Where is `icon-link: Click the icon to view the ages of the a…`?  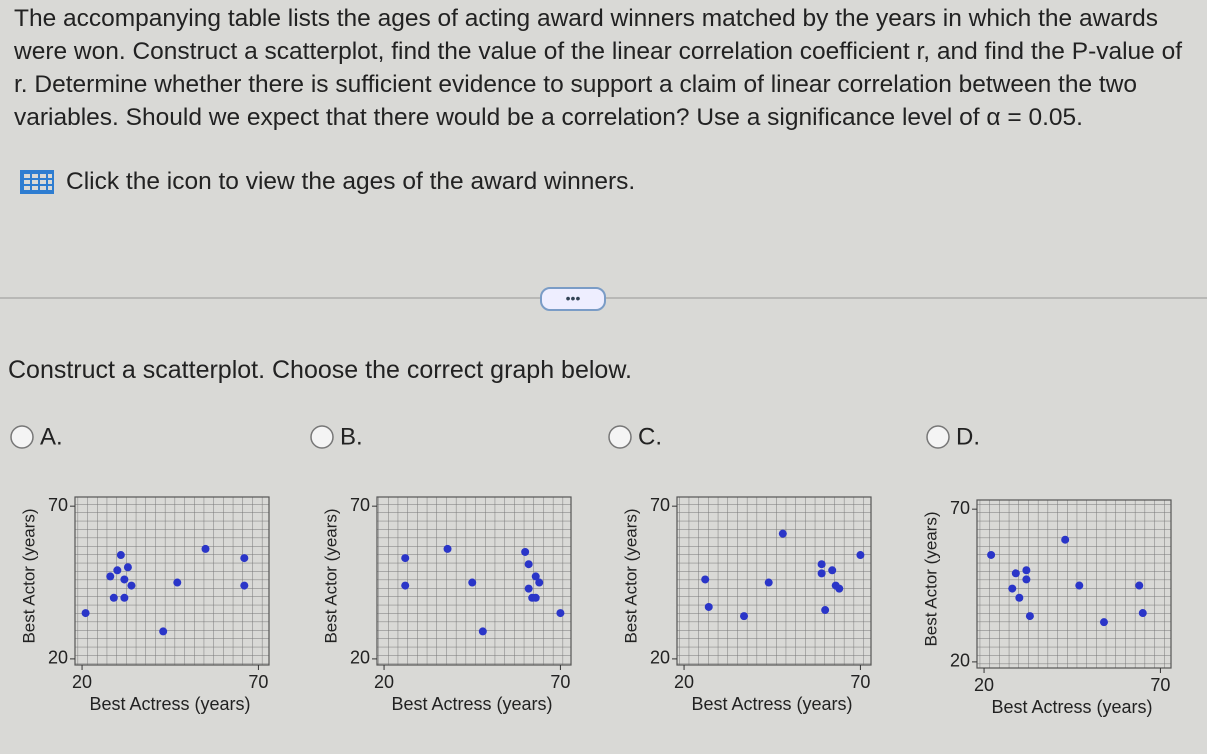 icon-link: Click the icon to view the ages of the a… is located at coordinates (327, 182).